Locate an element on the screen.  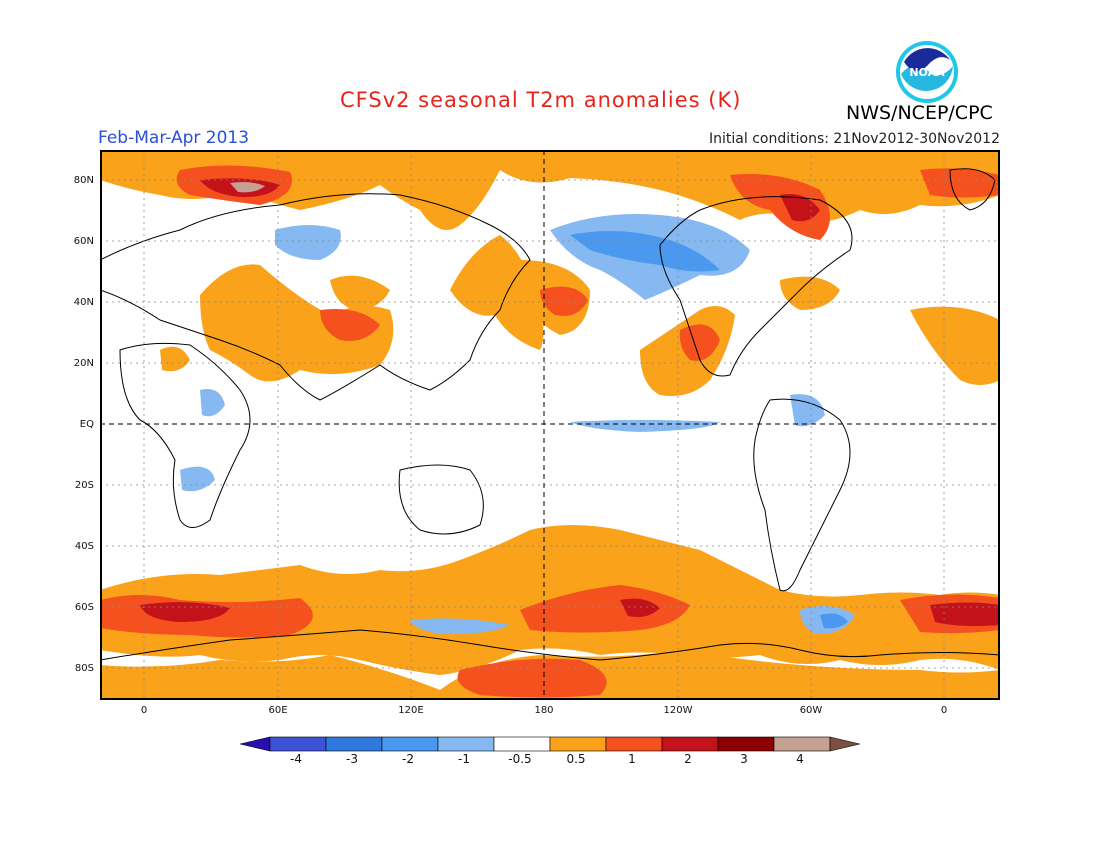
colorbar-label: 4 is located at coordinates (800, 759).